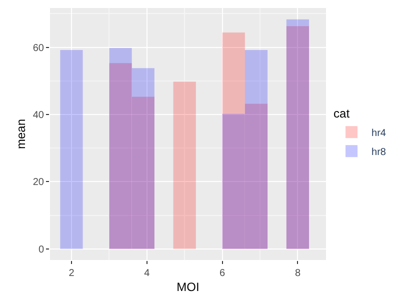 The width and height of the screenshot is (400, 300). What do you see at coordinates (38, 182) in the screenshot?
I see `y-tick-label: 20` at bounding box center [38, 182].